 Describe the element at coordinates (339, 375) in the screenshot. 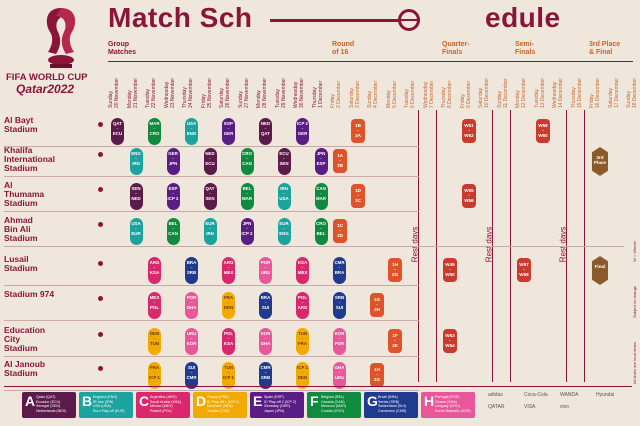

I see `match-badge: GHA – URU` at that location.